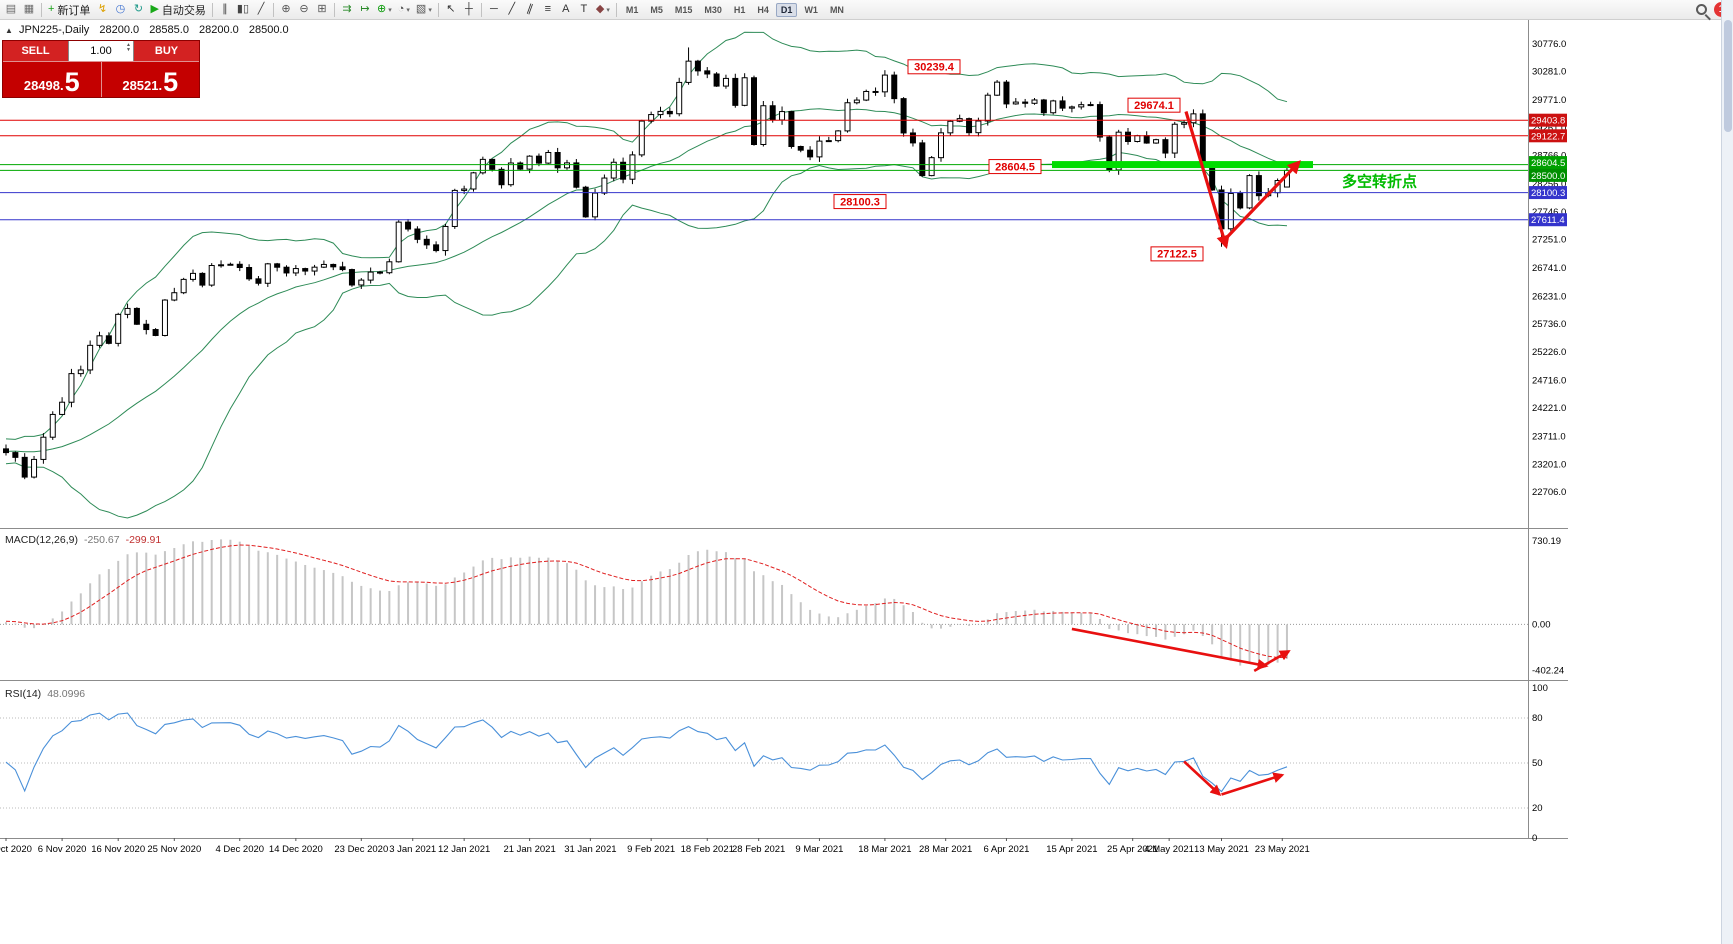  What do you see at coordinates (764, 606) in the screenshot?
I see `macd-panel` at bounding box center [764, 606].